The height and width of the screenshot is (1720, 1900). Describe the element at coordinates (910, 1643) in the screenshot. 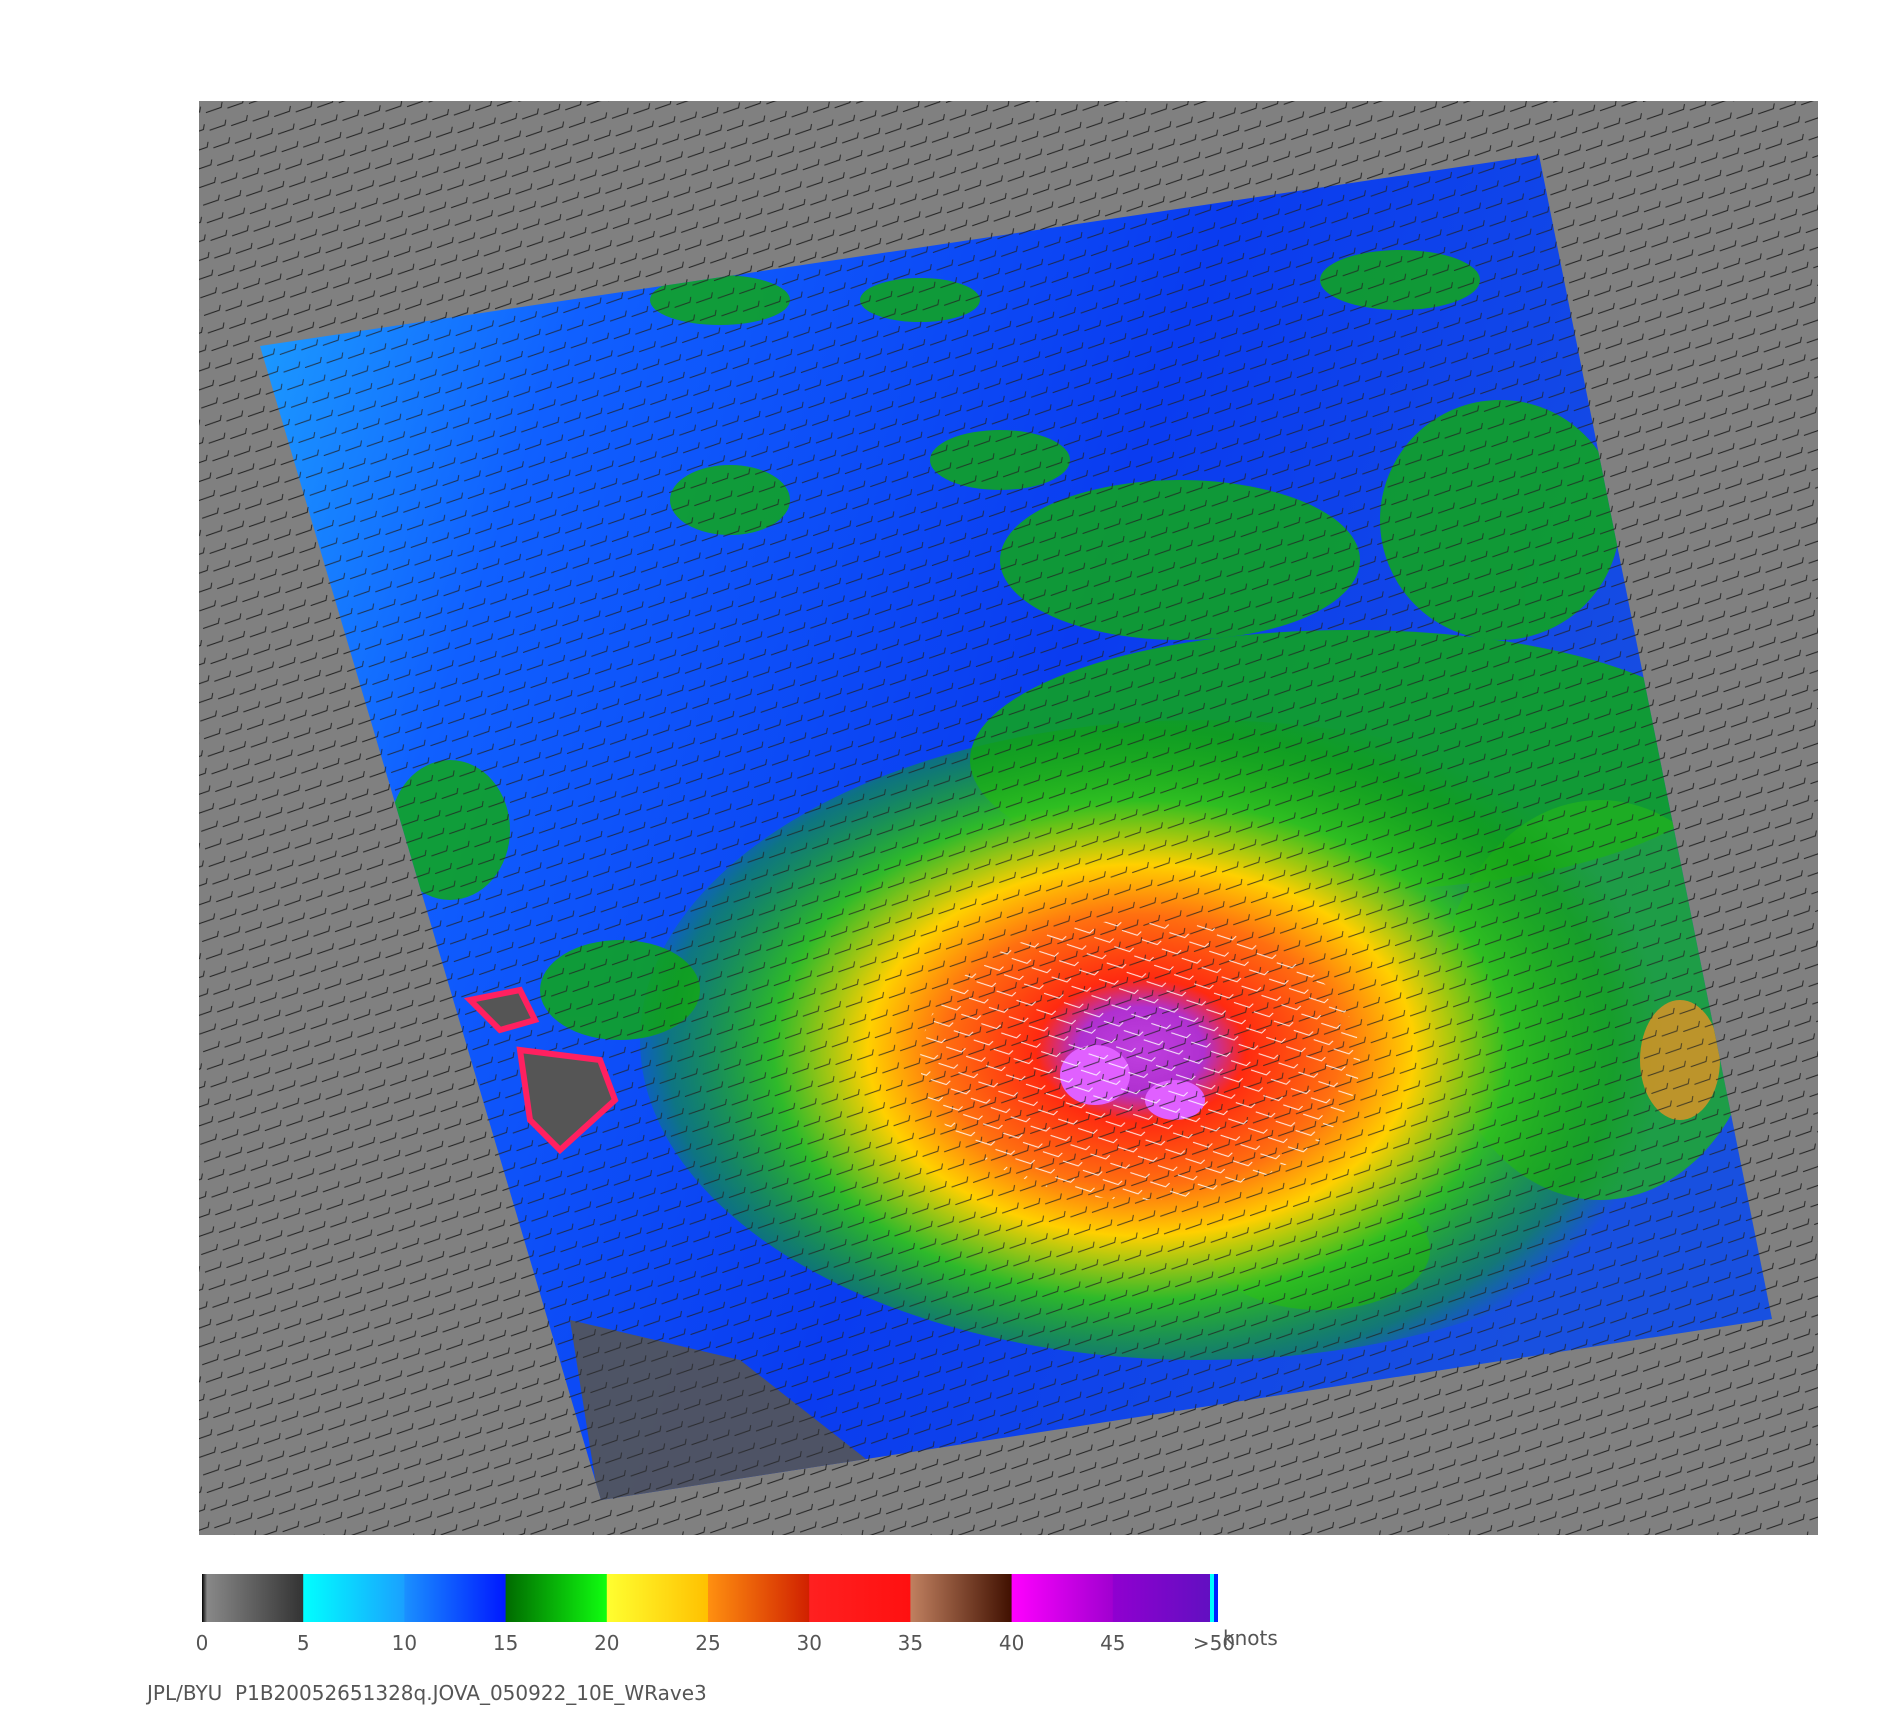

I see `colorbar-tick-label: 35` at that location.